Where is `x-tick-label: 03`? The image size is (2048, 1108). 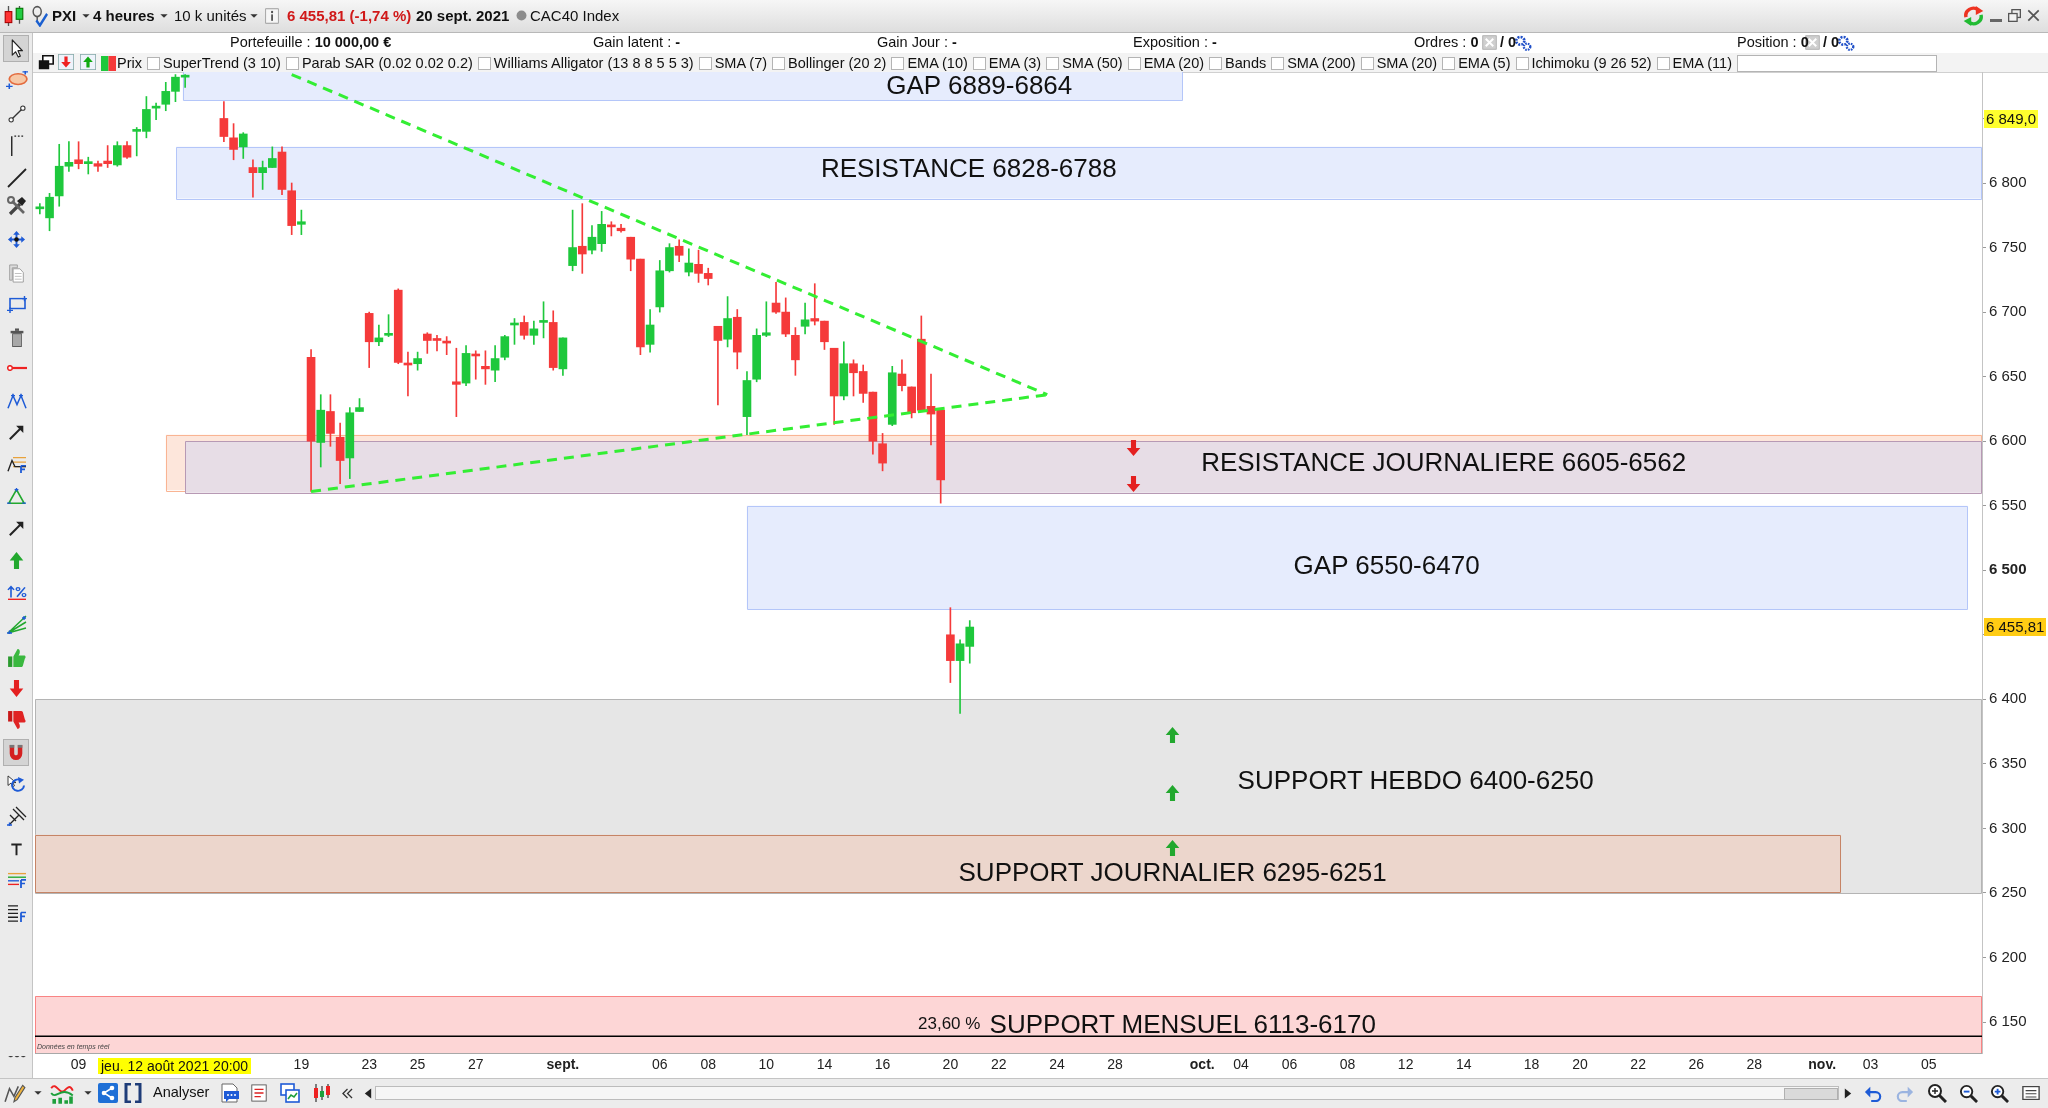 x-tick-label: 03 is located at coordinates (1870, 1064).